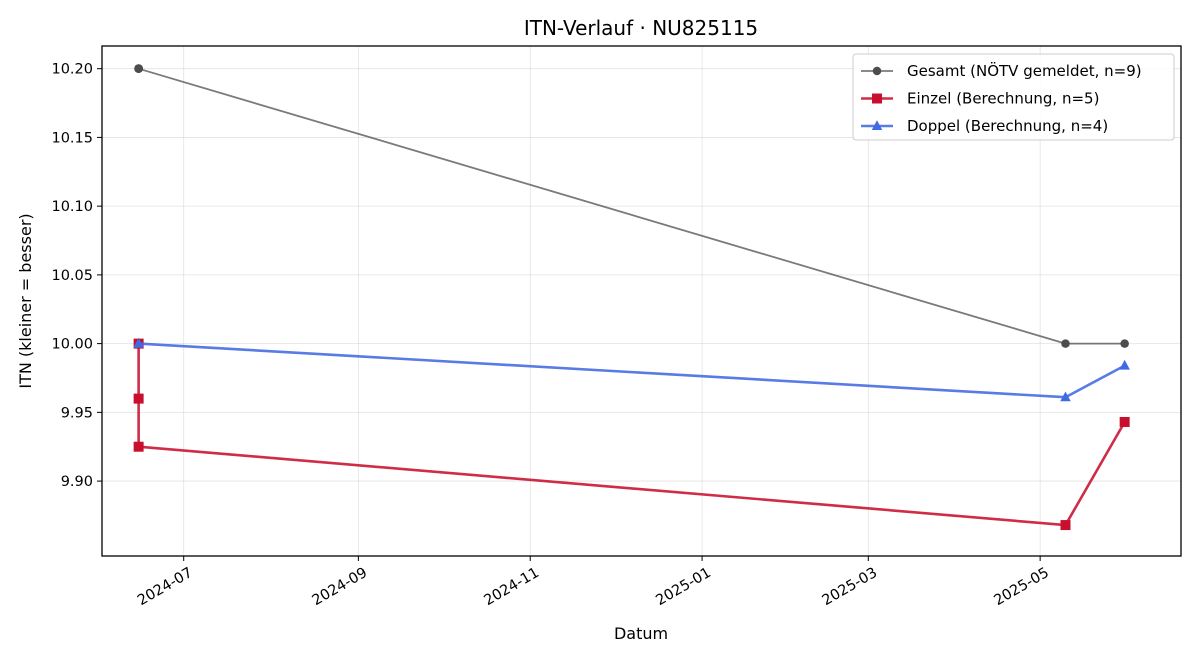 The height and width of the screenshot is (660, 1200). What do you see at coordinates (1021, 587) in the screenshot?
I see `x-tick-label: 2025-05` at bounding box center [1021, 587].